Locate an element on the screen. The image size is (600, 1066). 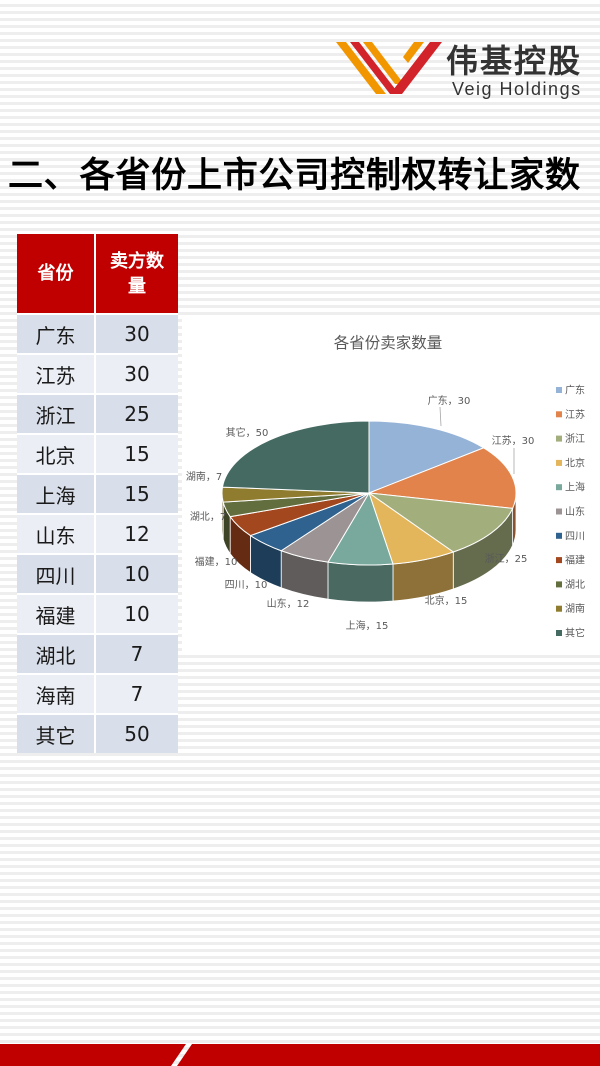
data-label-category: 湖南 is located at coordinates (196, 476).